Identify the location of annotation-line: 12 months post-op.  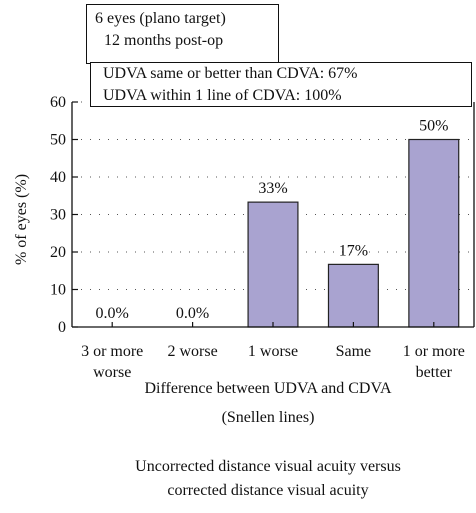
(164, 40).